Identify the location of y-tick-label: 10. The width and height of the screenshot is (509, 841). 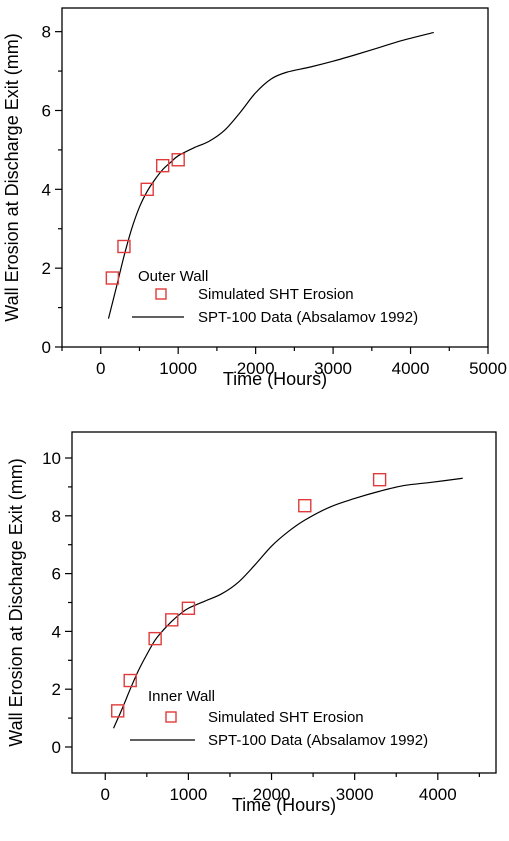
(51, 458).